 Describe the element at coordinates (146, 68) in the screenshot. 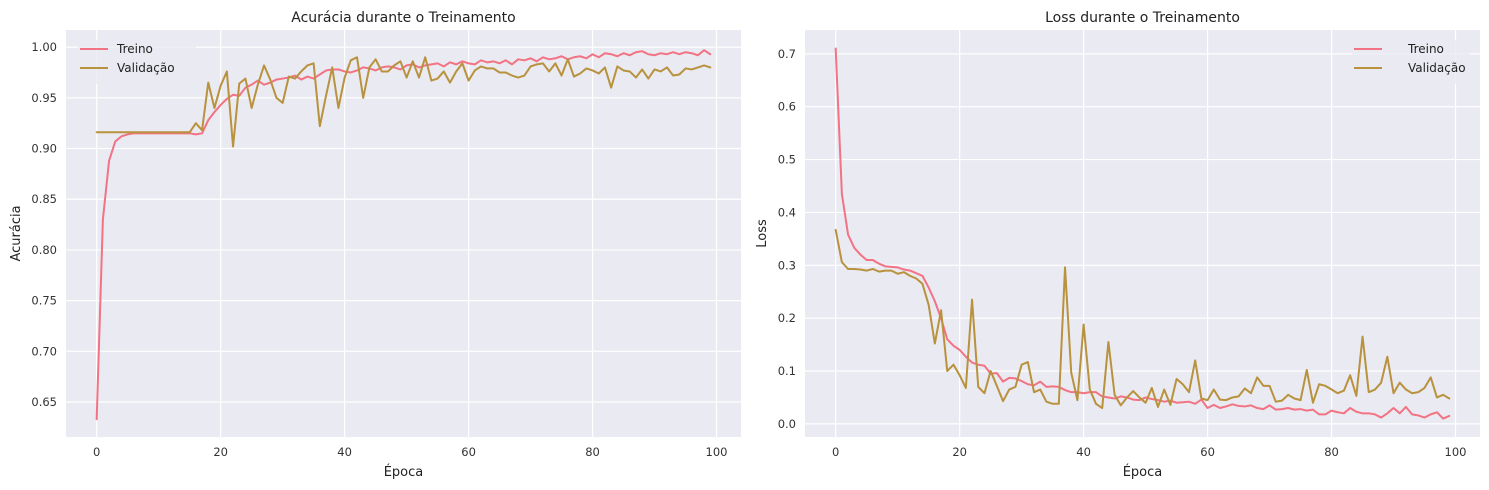

I see `accuracy-legend-validation-label: Validação` at that location.